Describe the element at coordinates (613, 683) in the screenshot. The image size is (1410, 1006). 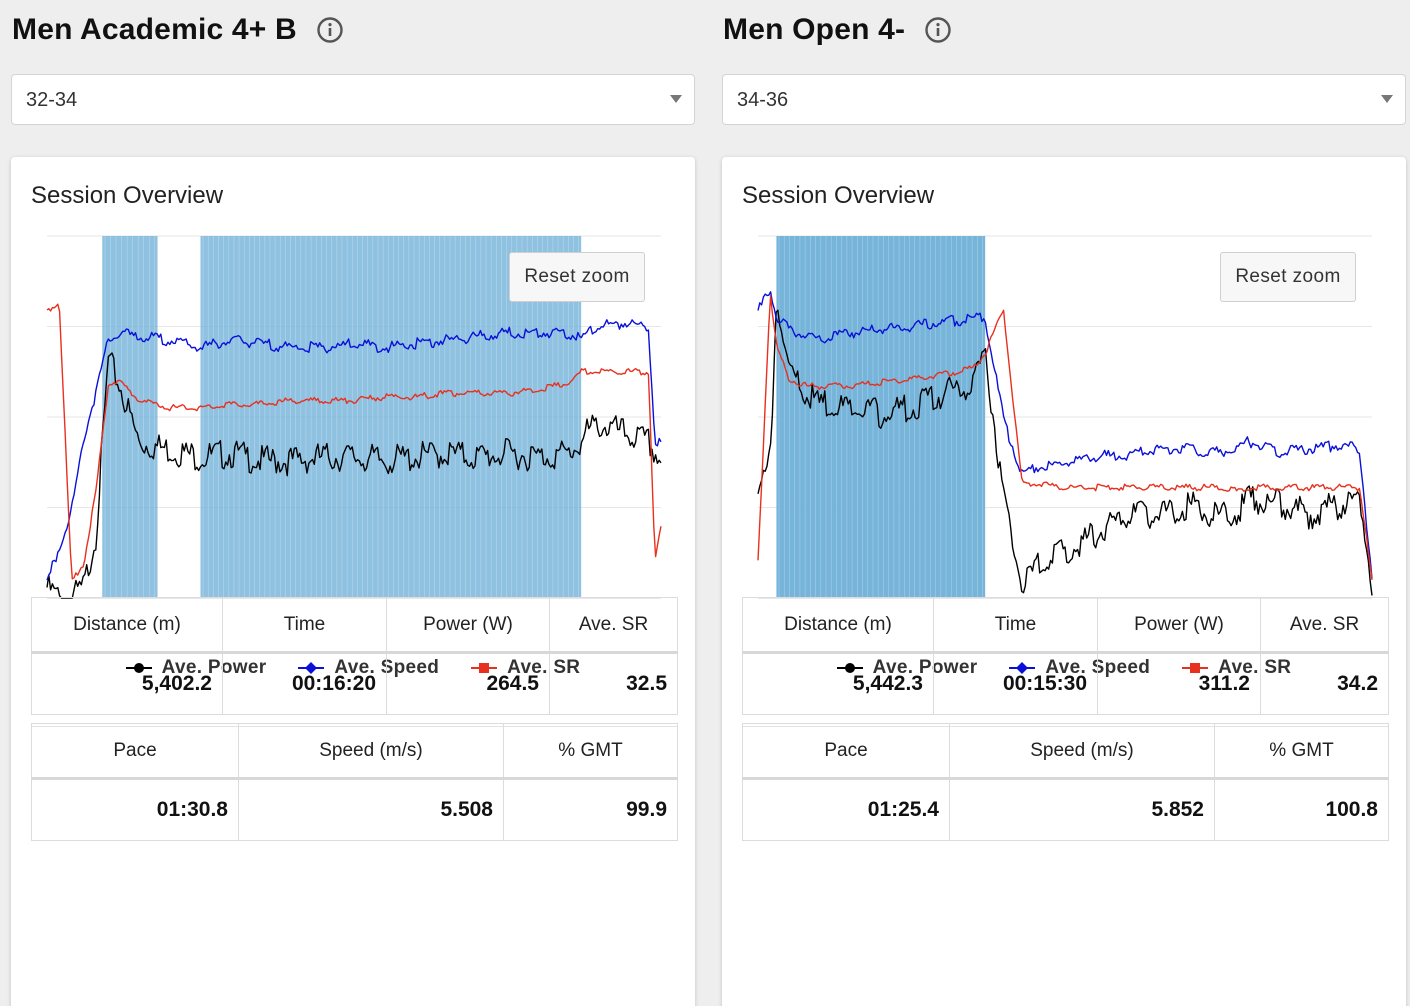
I see `value-ave-sr: 32.5` at that location.